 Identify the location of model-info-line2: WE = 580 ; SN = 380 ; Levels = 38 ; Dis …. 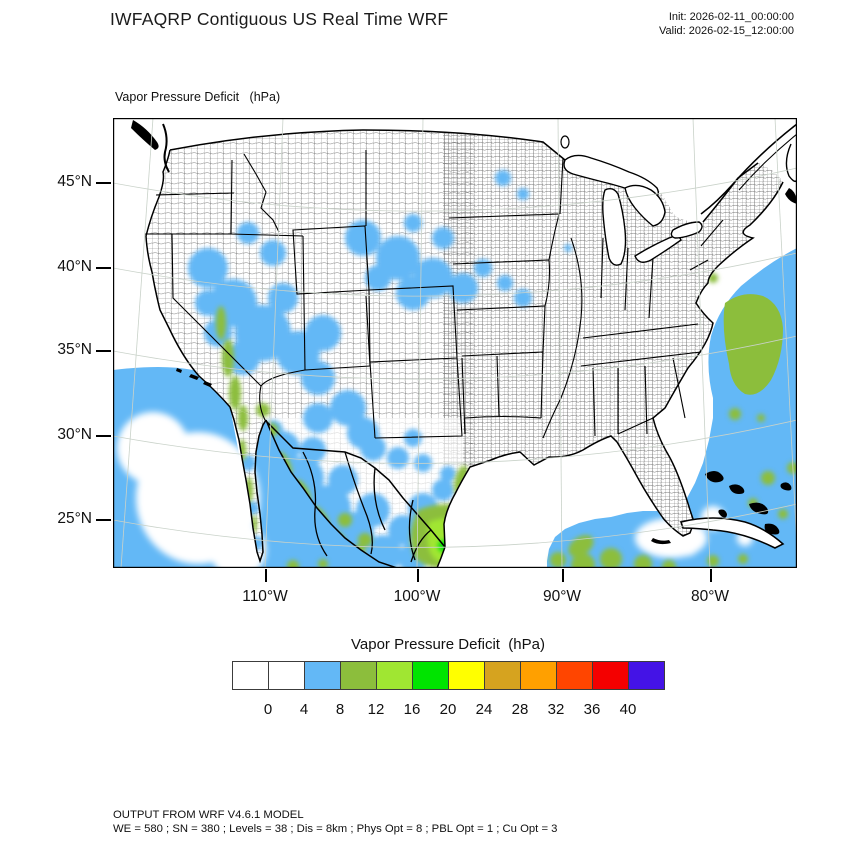
(335, 828).